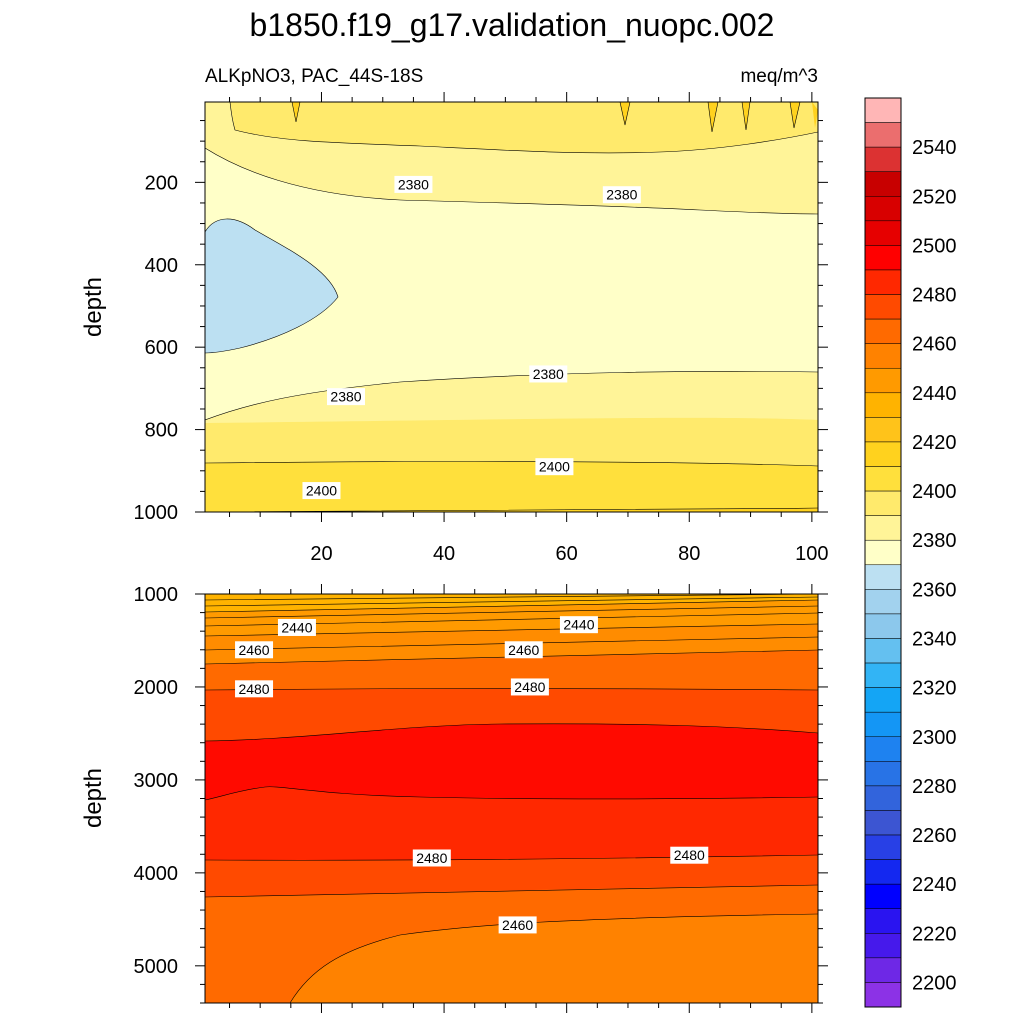 This screenshot has width=1024, height=1024. Describe the element at coordinates (934, 443) in the screenshot. I see `colorbar-label: 2420` at that location.